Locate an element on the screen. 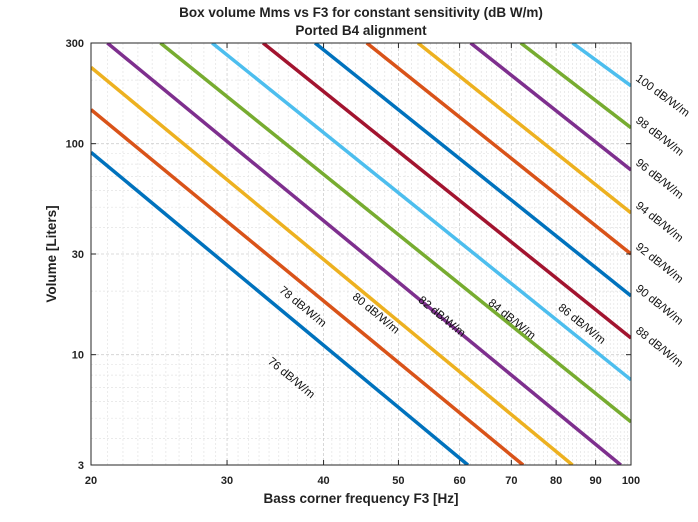  x-tick-label: 80 is located at coordinates (556, 481).